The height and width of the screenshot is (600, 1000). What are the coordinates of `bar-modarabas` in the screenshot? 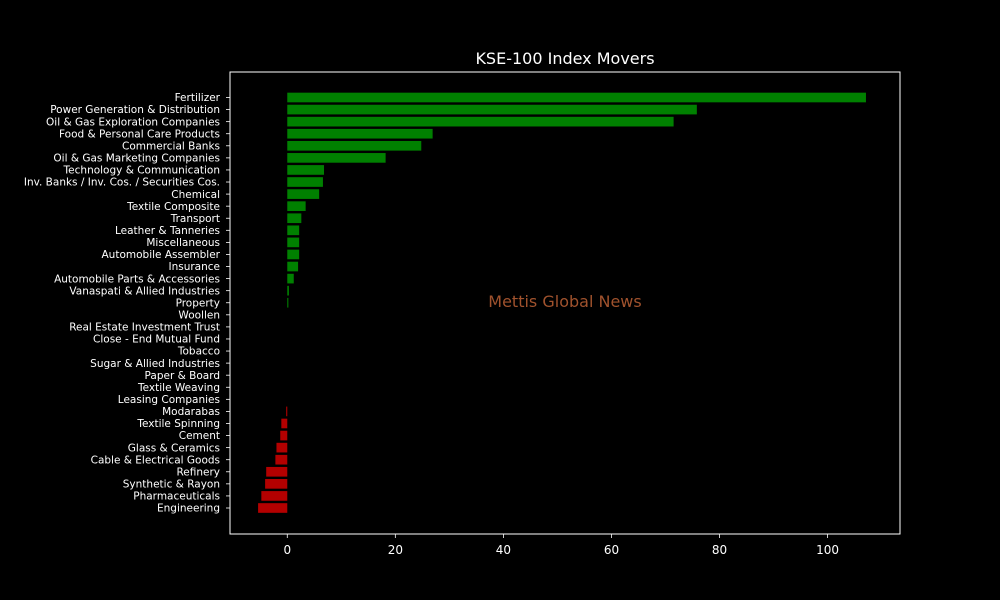 It's located at (287, 411).